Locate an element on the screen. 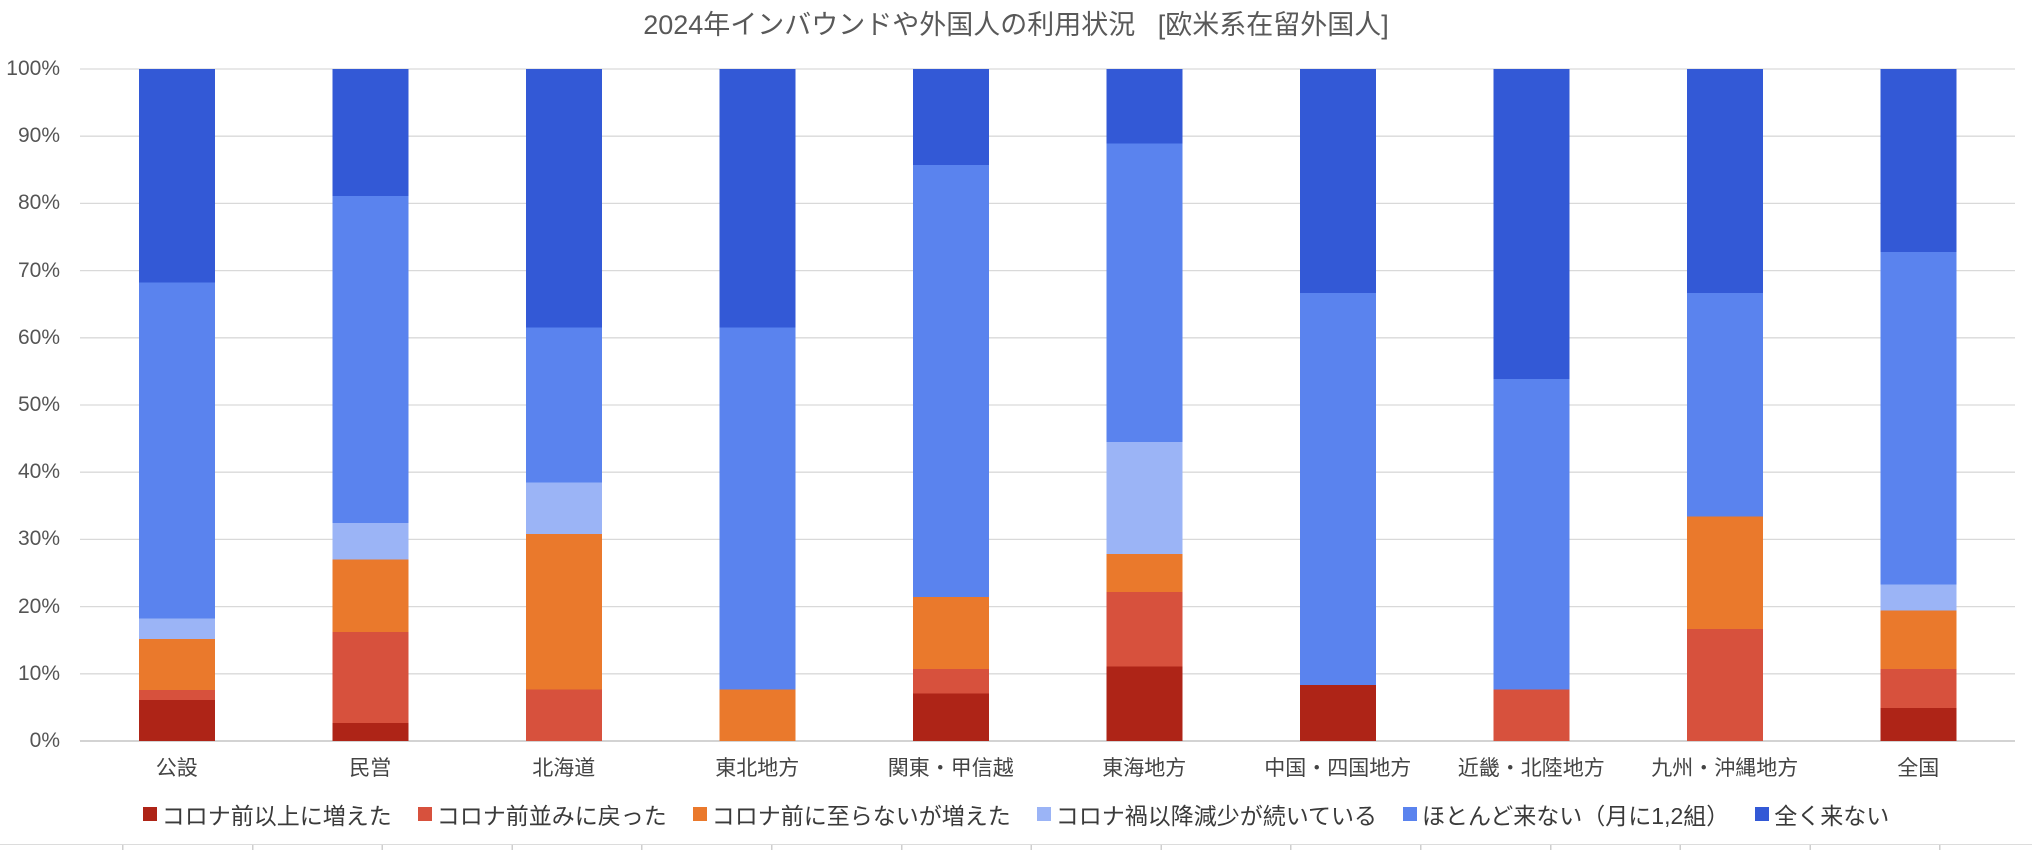 This screenshot has width=2032, height=850. legend-item: 全く来ない is located at coordinates (1822, 814).